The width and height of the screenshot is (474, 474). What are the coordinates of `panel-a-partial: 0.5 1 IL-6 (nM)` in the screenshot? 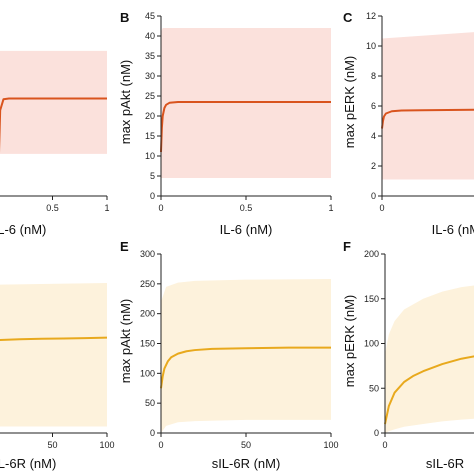 It's located at (55, 143).